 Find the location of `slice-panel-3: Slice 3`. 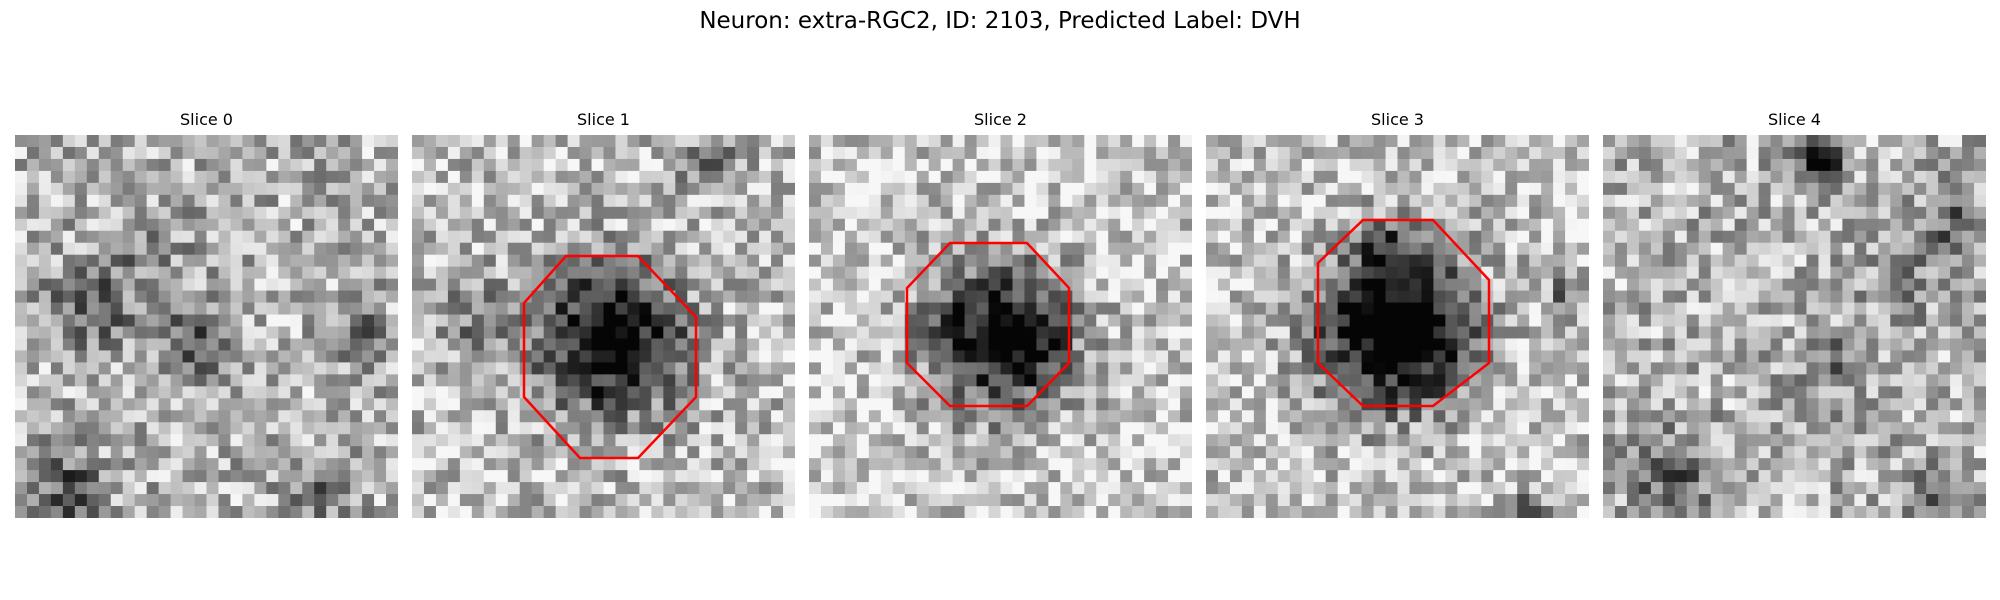

slice-panel-3: Slice 3 is located at coordinates (1397, 315).